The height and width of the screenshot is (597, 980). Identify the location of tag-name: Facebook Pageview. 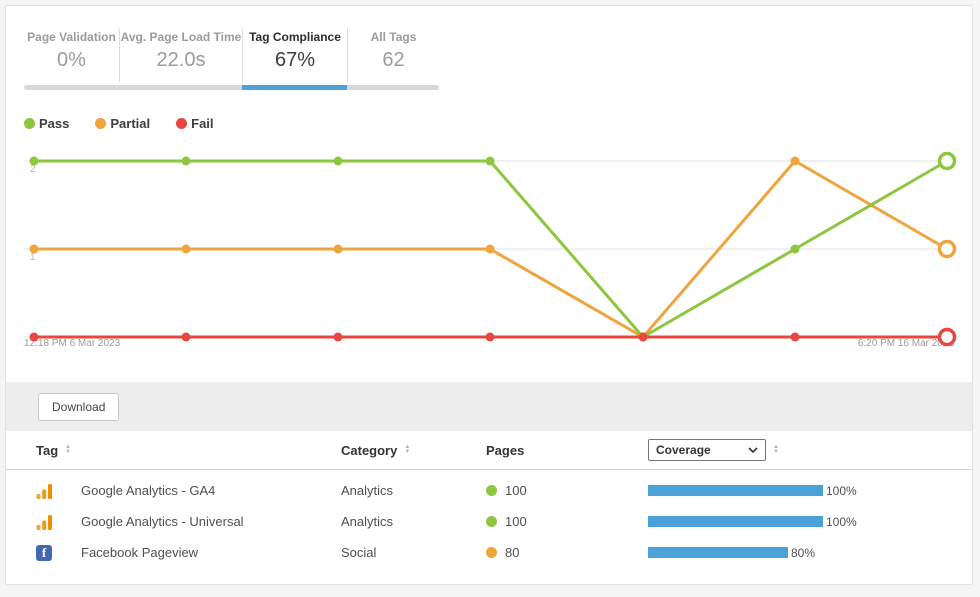
(140, 552).